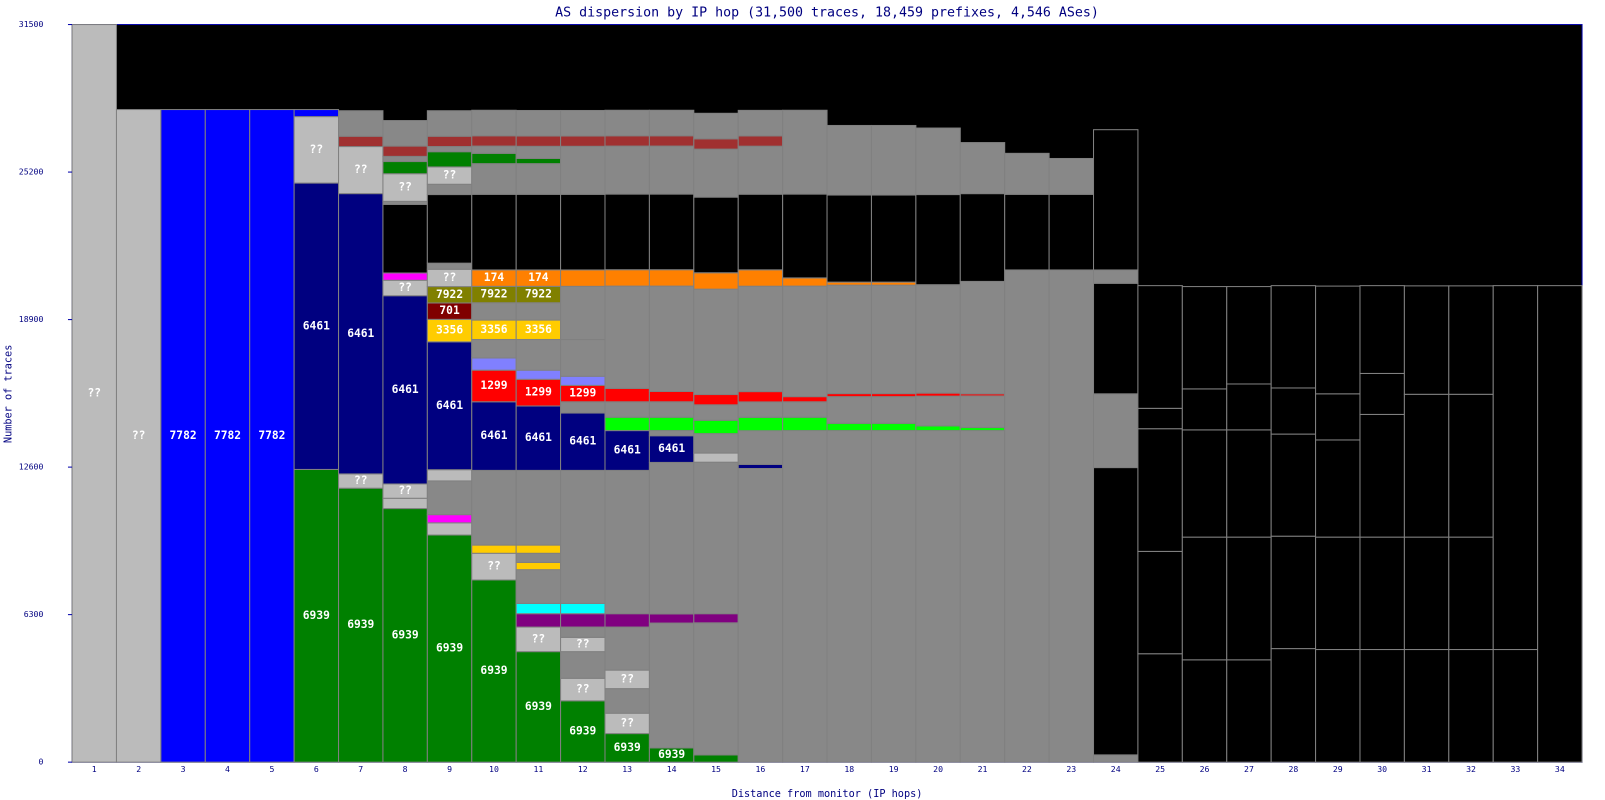 Image resolution: width=1605 pixels, height=800 pixels. What do you see at coordinates (360, 769) in the screenshot?
I see `x-tick-label: 7` at bounding box center [360, 769].